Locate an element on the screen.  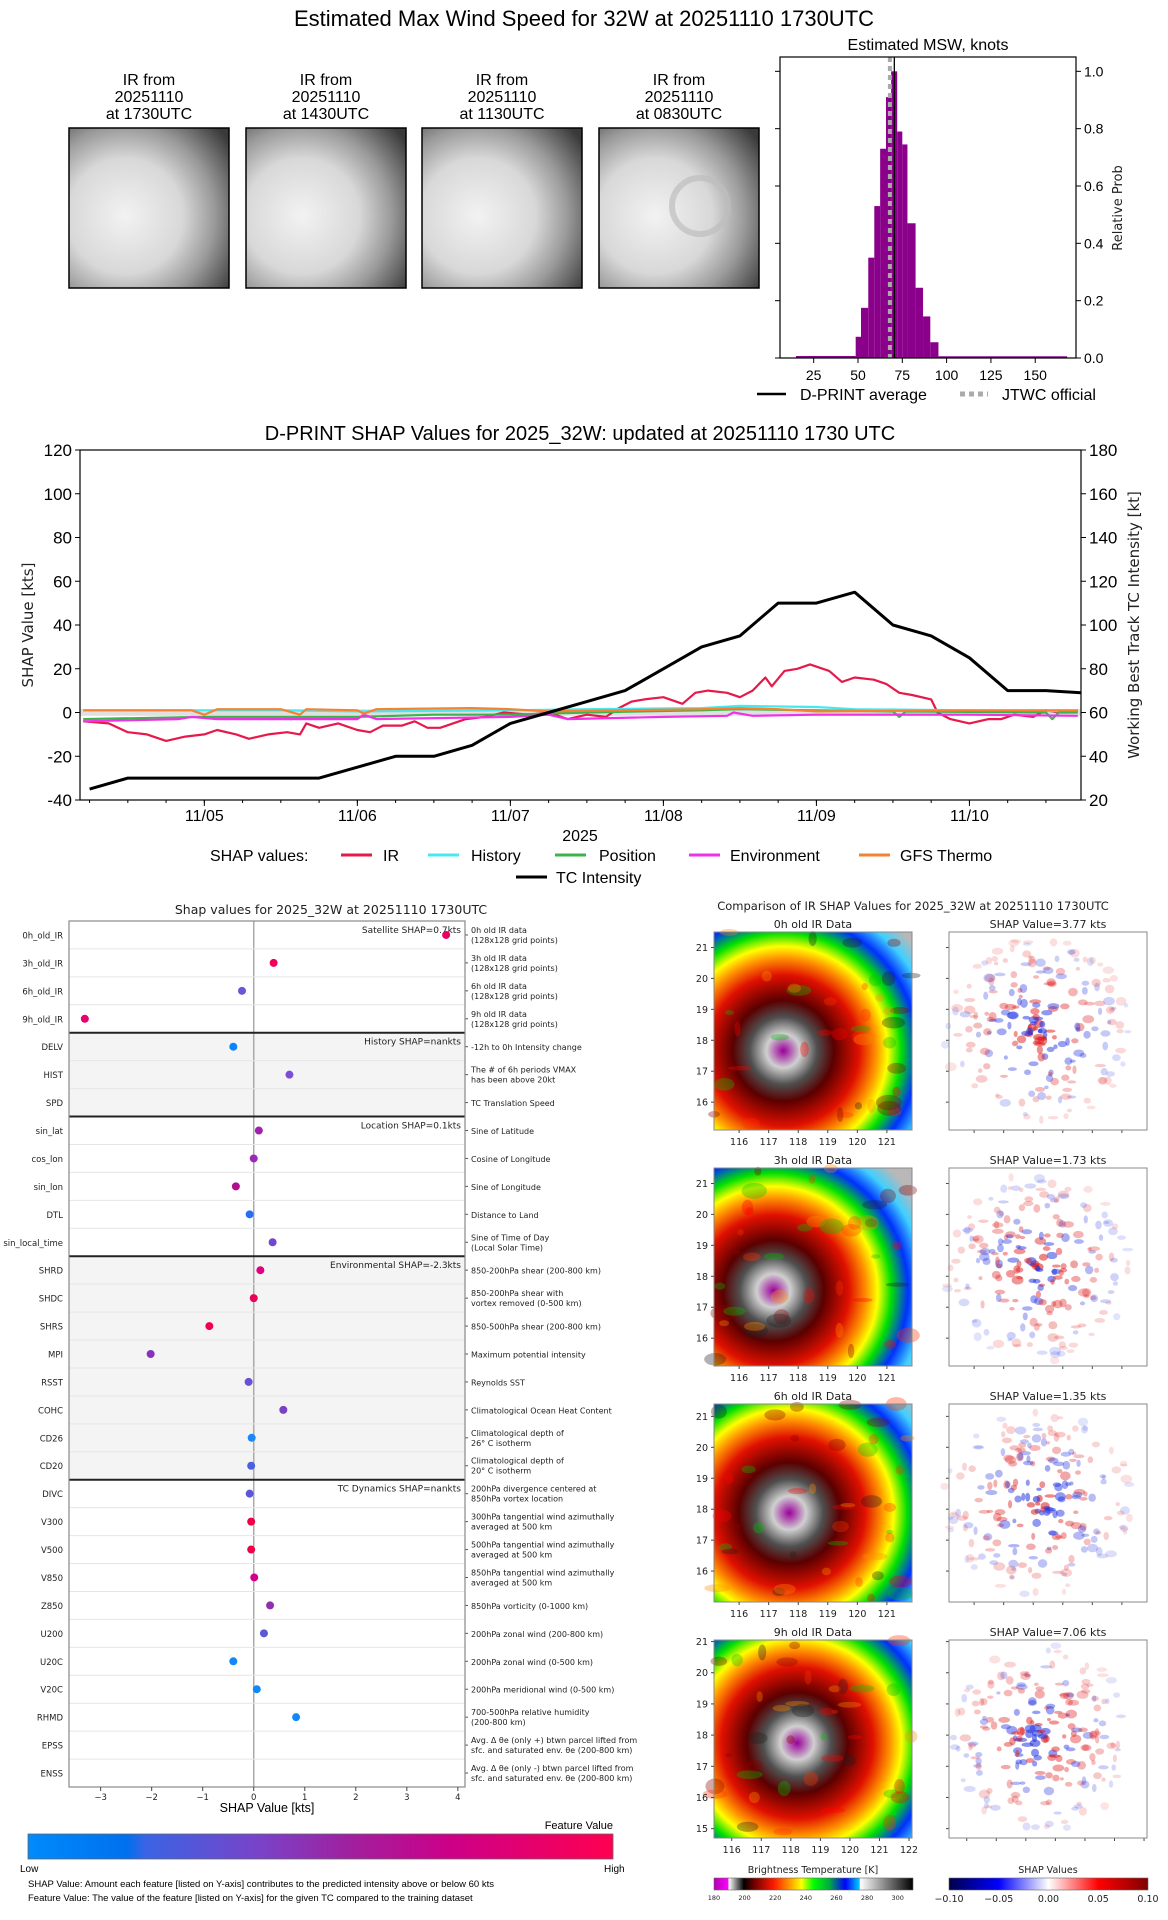
legend-label-tc-intensity: TC Intensity is located at coordinates (598, 878).